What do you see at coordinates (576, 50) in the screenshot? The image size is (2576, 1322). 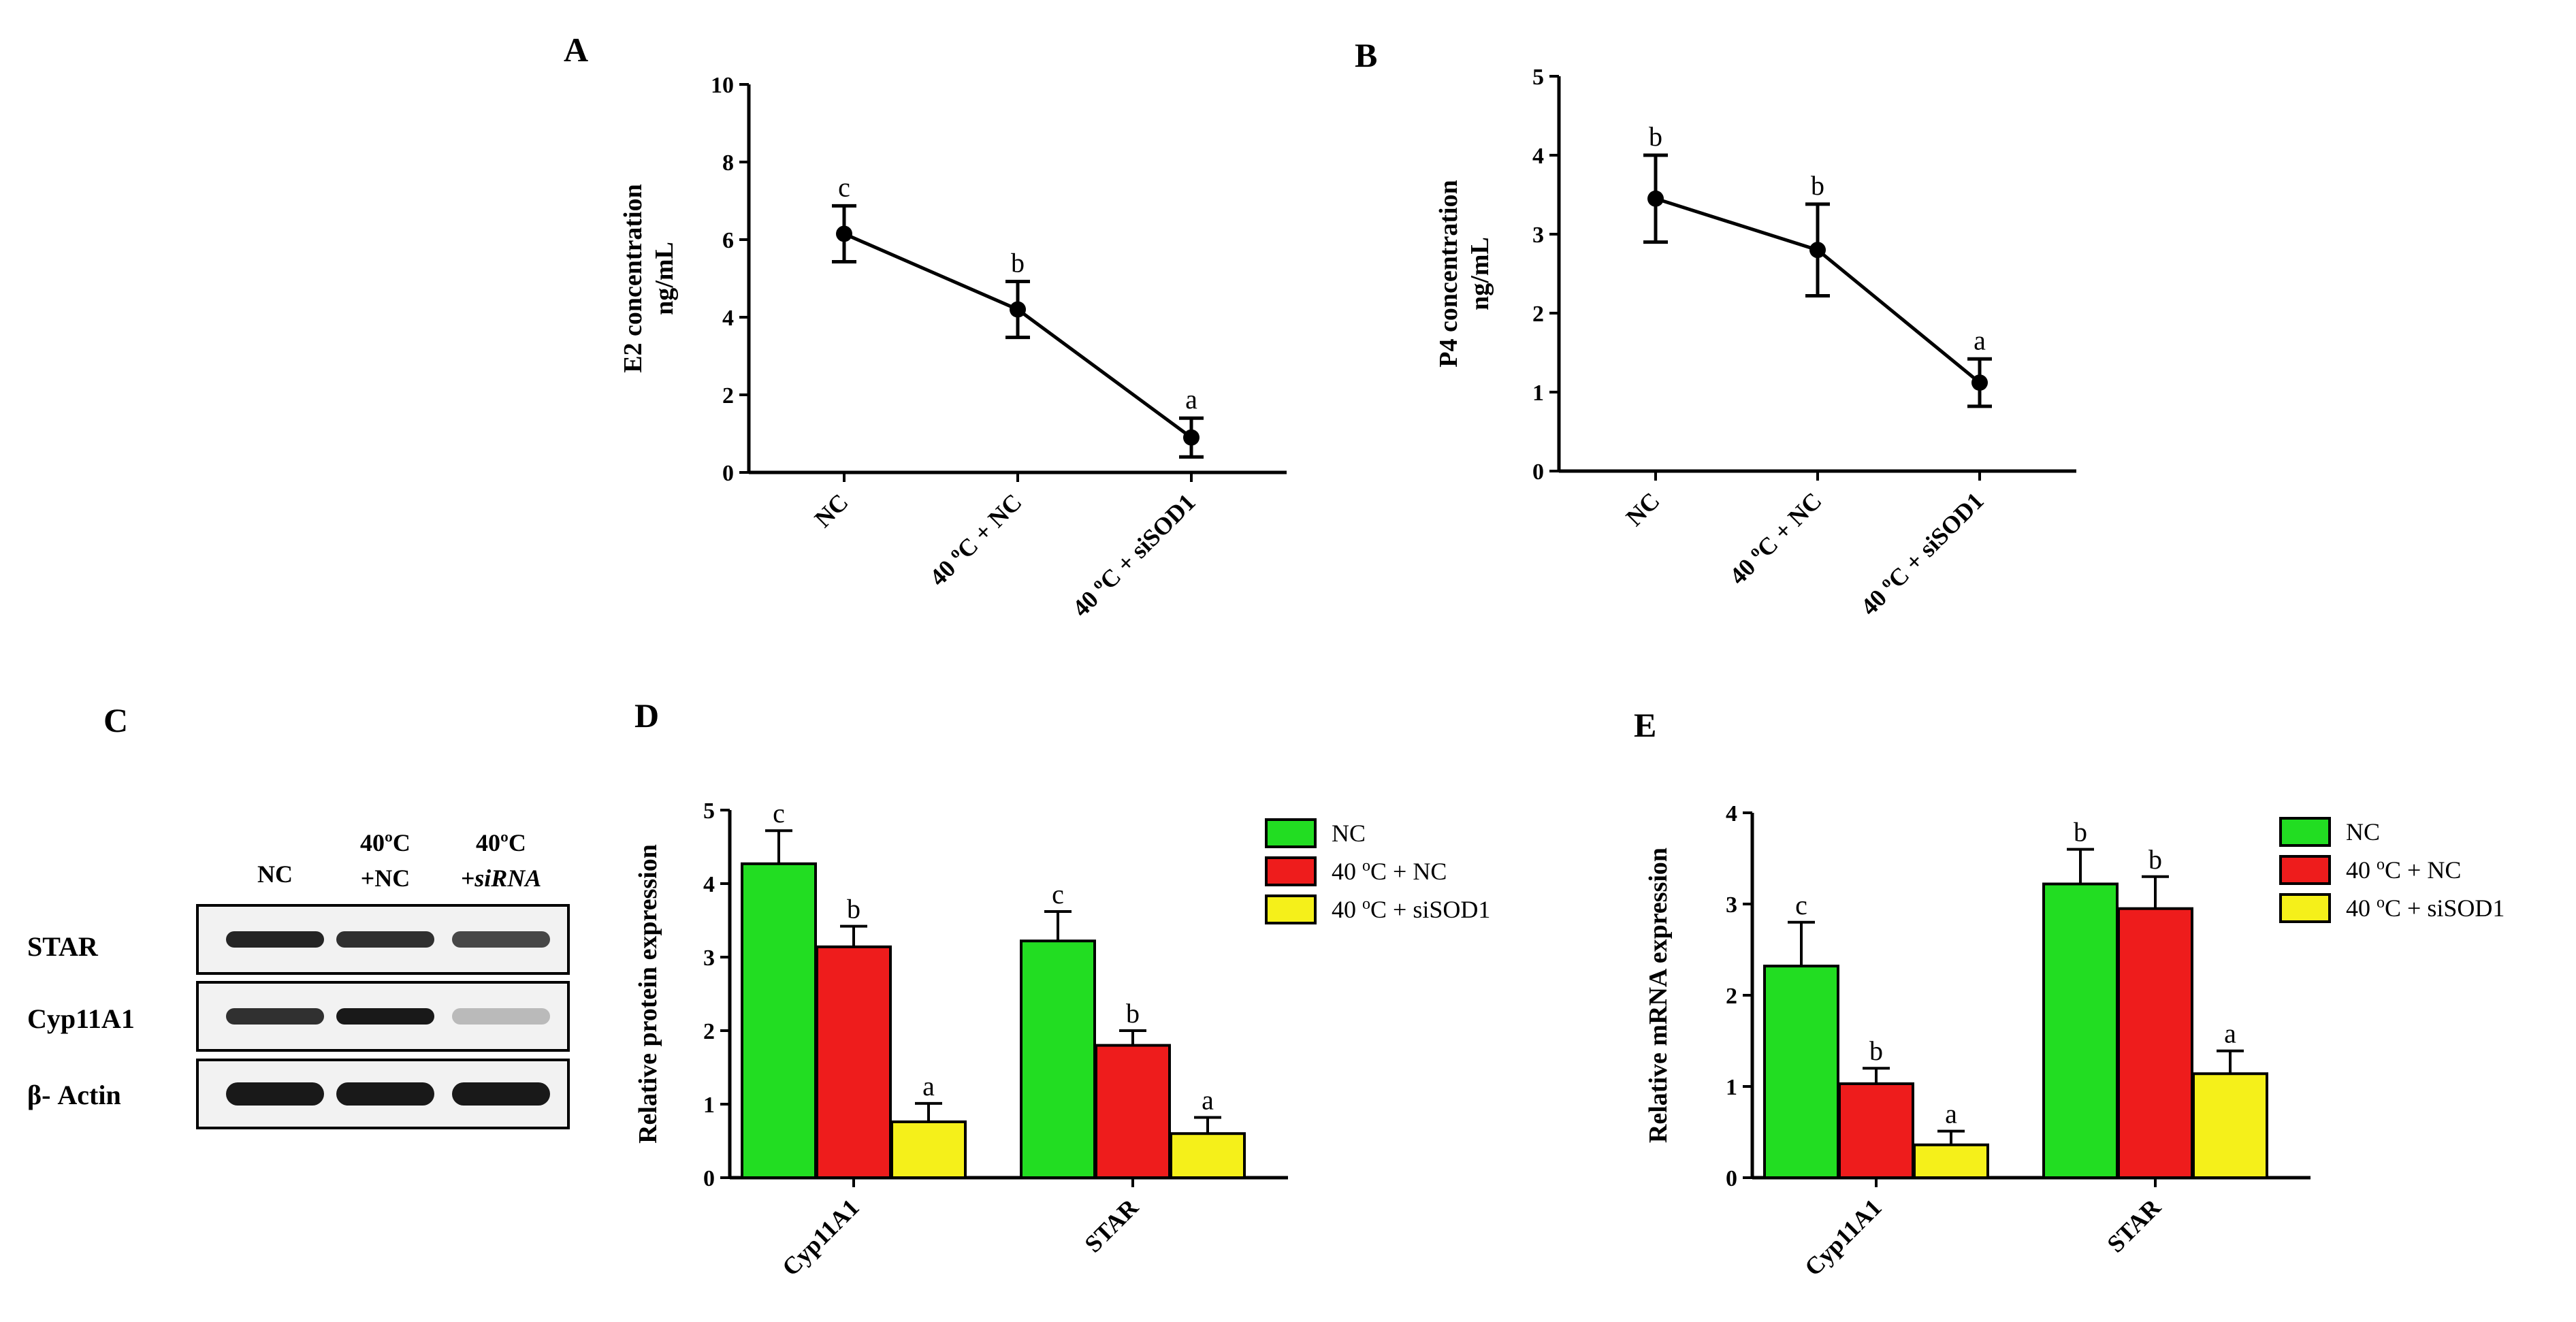 I see `panel-letter-a: A` at bounding box center [576, 50].